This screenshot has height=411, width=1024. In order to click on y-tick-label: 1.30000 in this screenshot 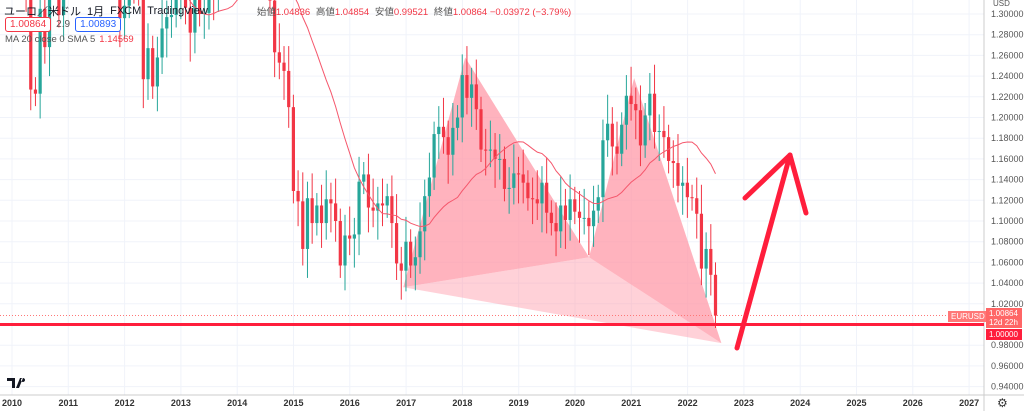, I will do `click(1007, 14)`.